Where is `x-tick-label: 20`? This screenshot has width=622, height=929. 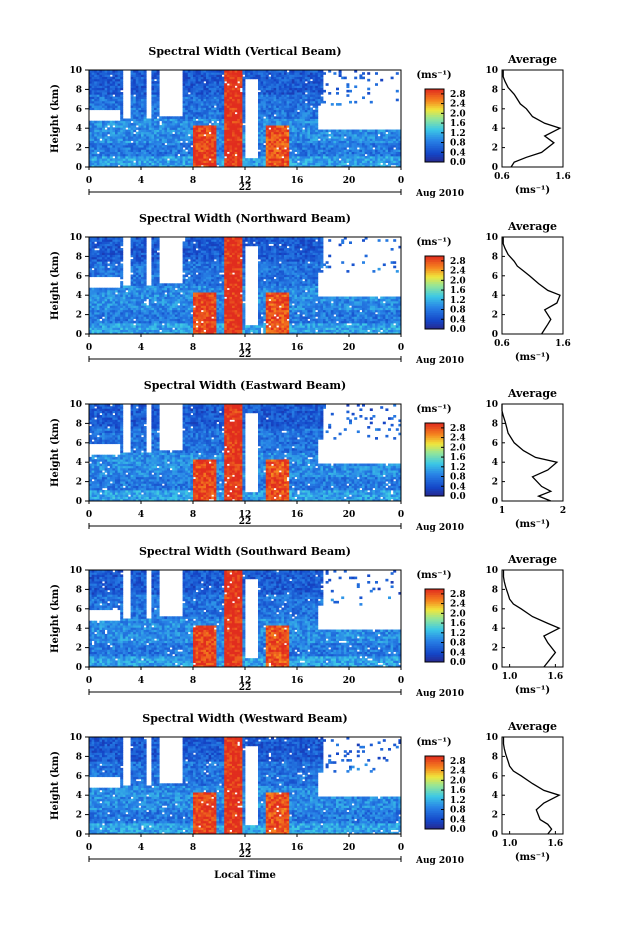 x-tick-label: 20 is located at coordinates (349, 181).